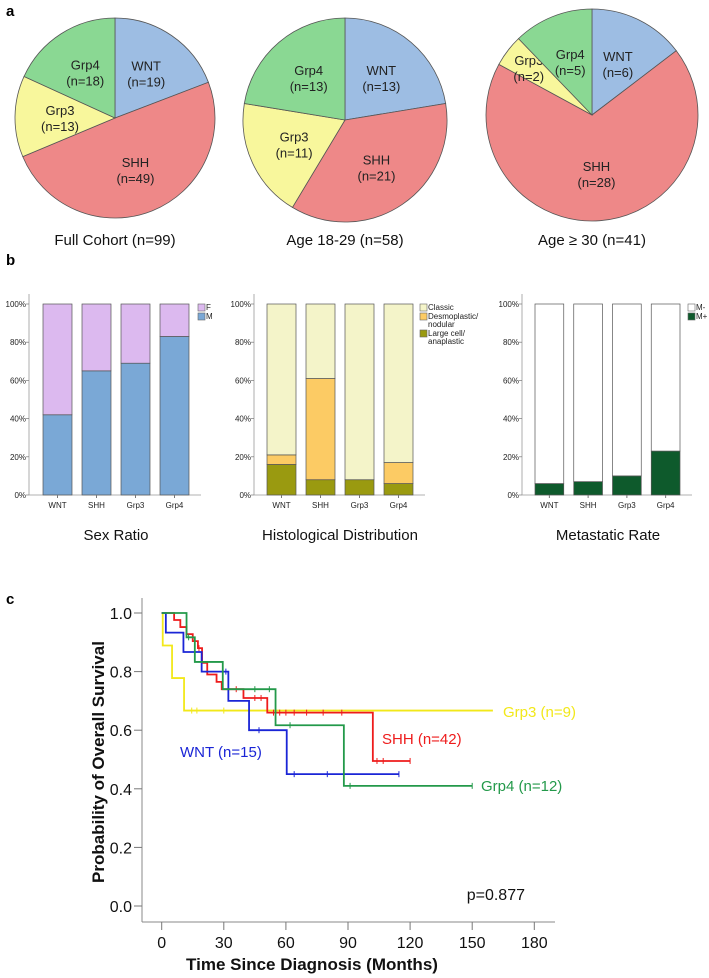 This screenshot has width=709, height=978. I want to click on bar-grp3-classic, so click(359, 392).